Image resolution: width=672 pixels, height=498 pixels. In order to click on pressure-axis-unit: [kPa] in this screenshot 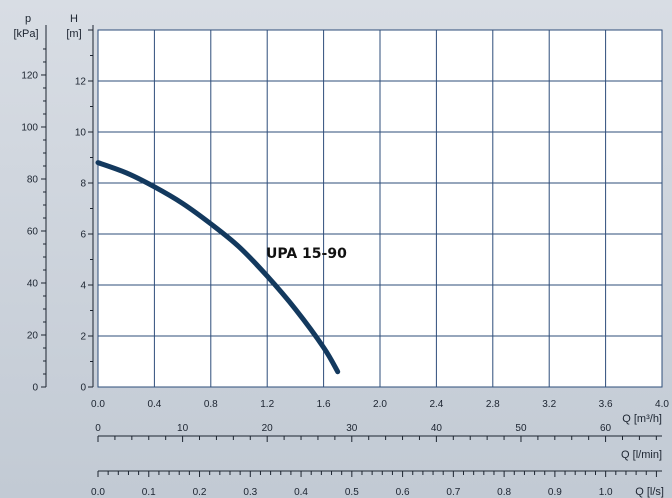, I will do `click(25, 34)`.